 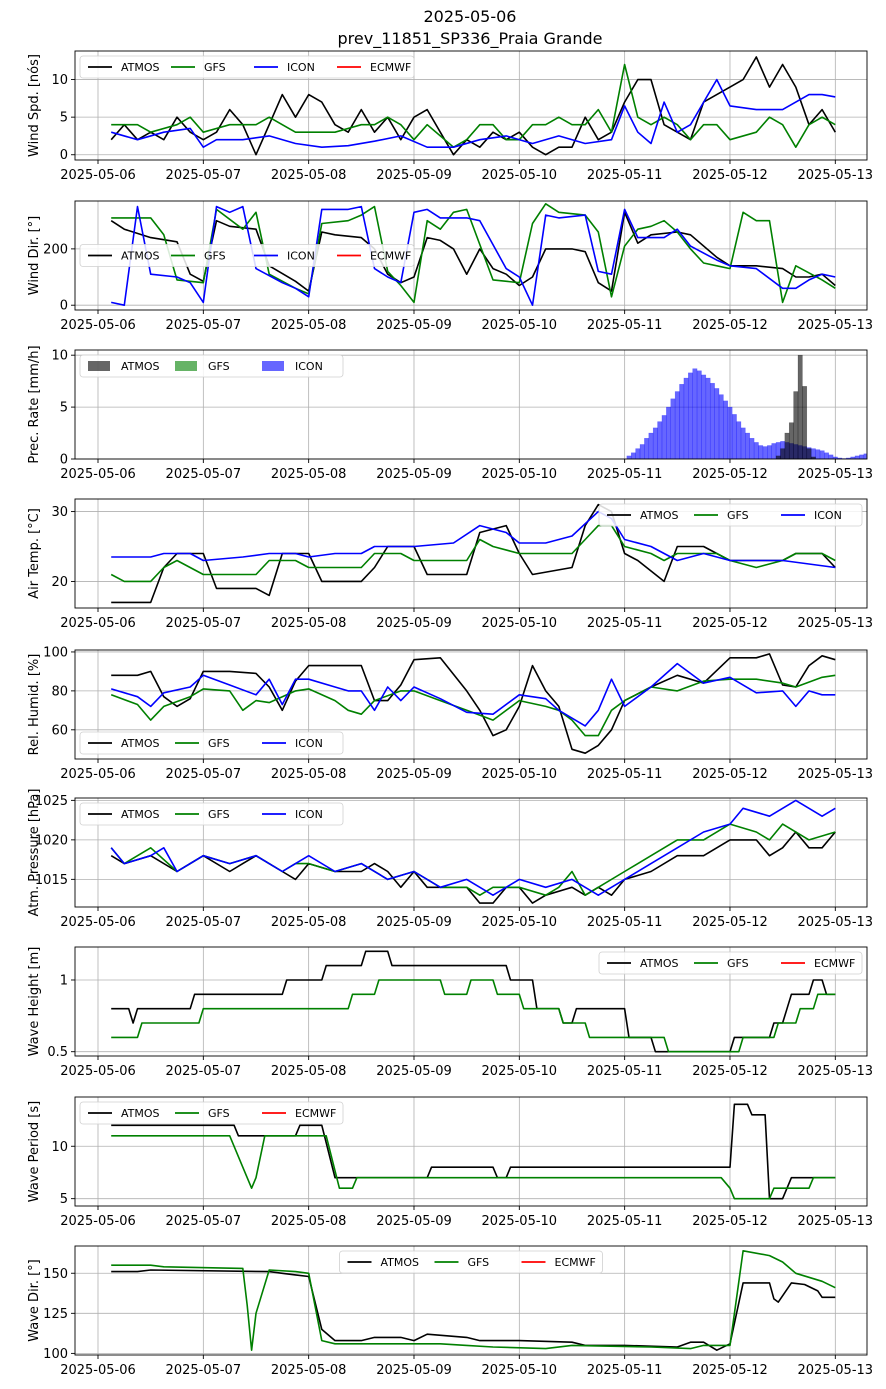 What do you see at coordinates (59, 730) in the screenshot?
I see `y-tick-label: 60` at bounding box center [59, 730].